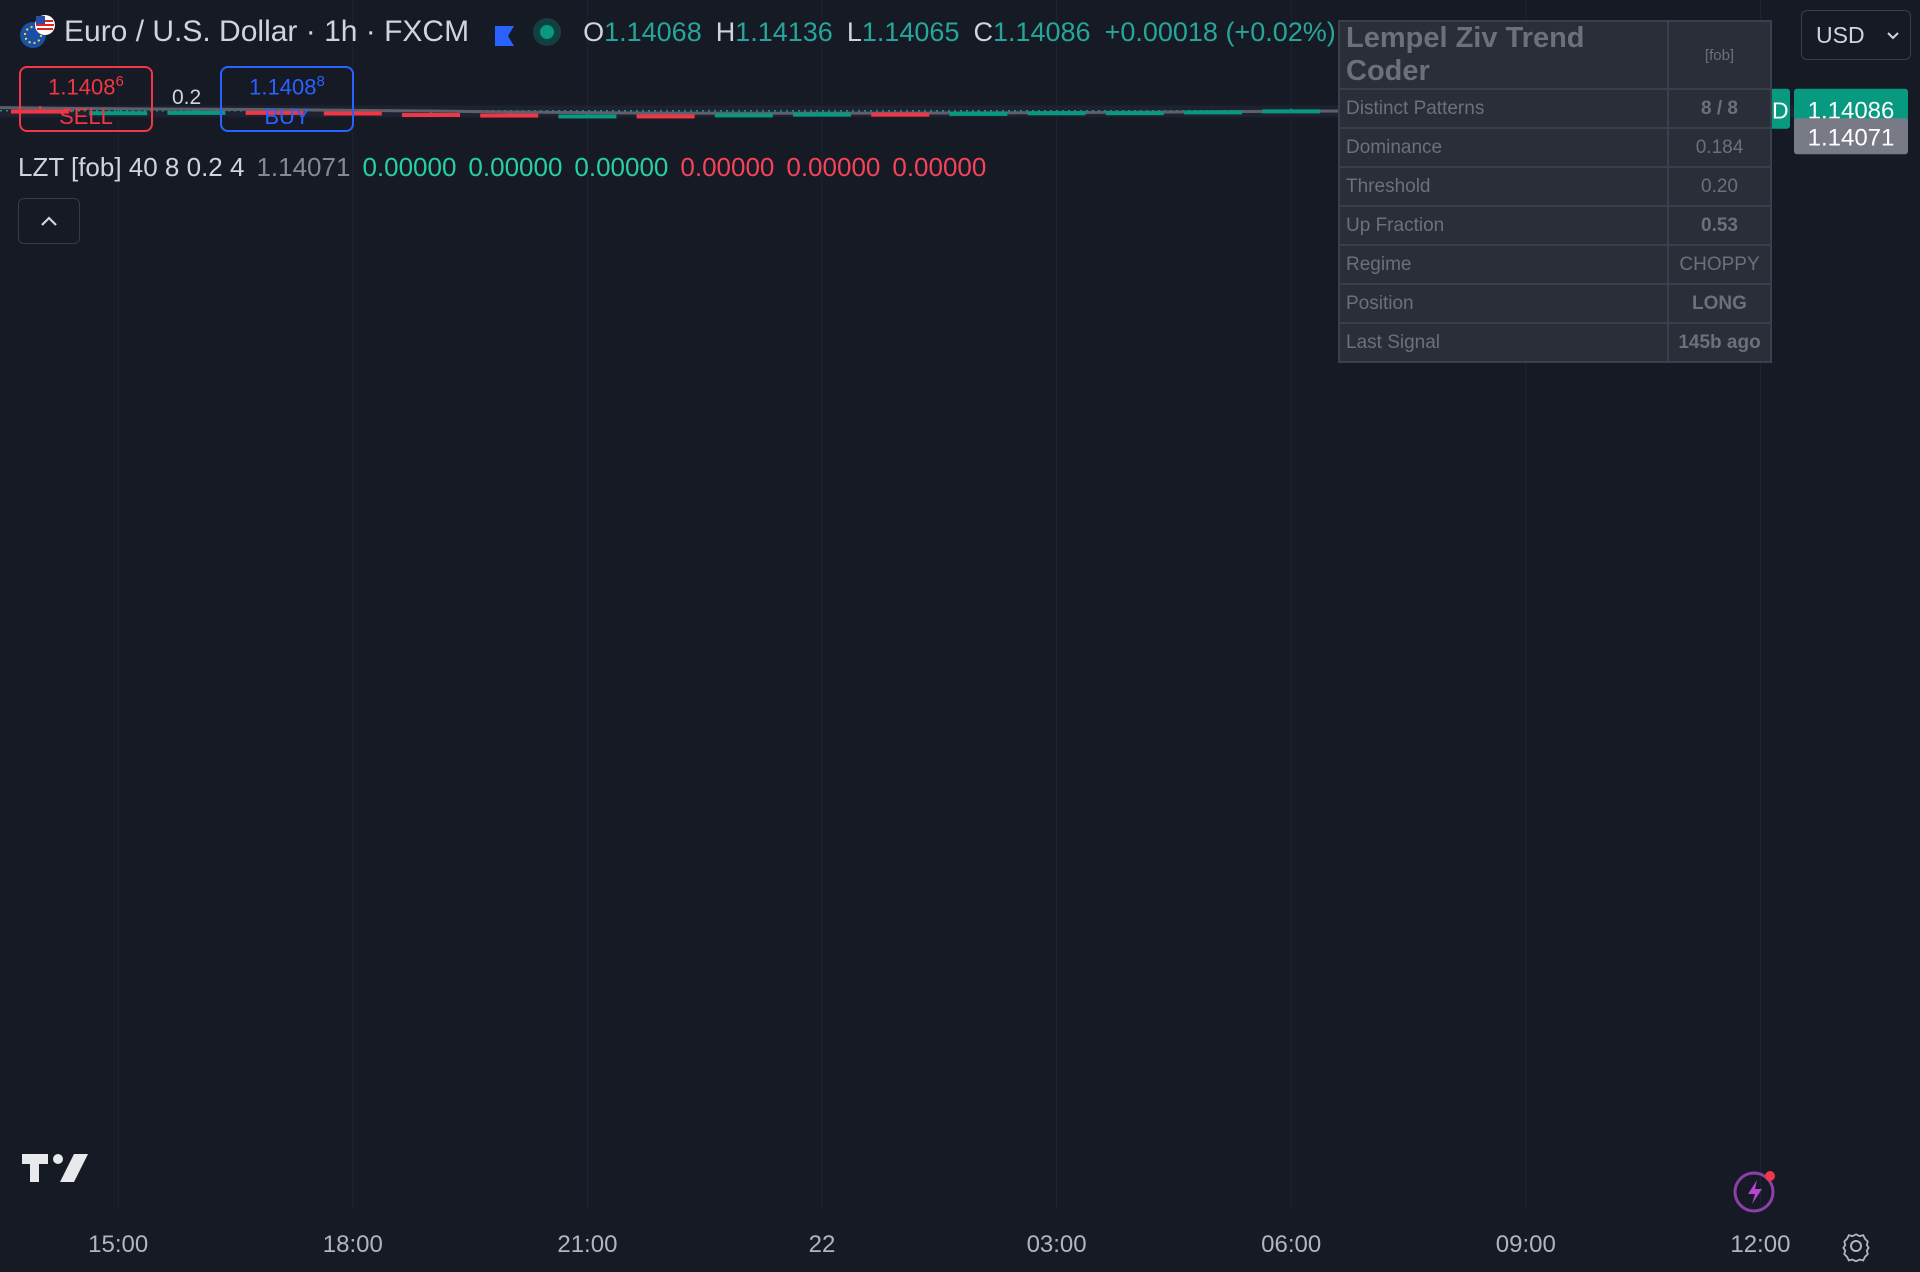 This screenshot has width=1920, height=1272. Describe the element at coordinates (86, 116) in the screenshot. I see `sell-label: SELL` at that location.